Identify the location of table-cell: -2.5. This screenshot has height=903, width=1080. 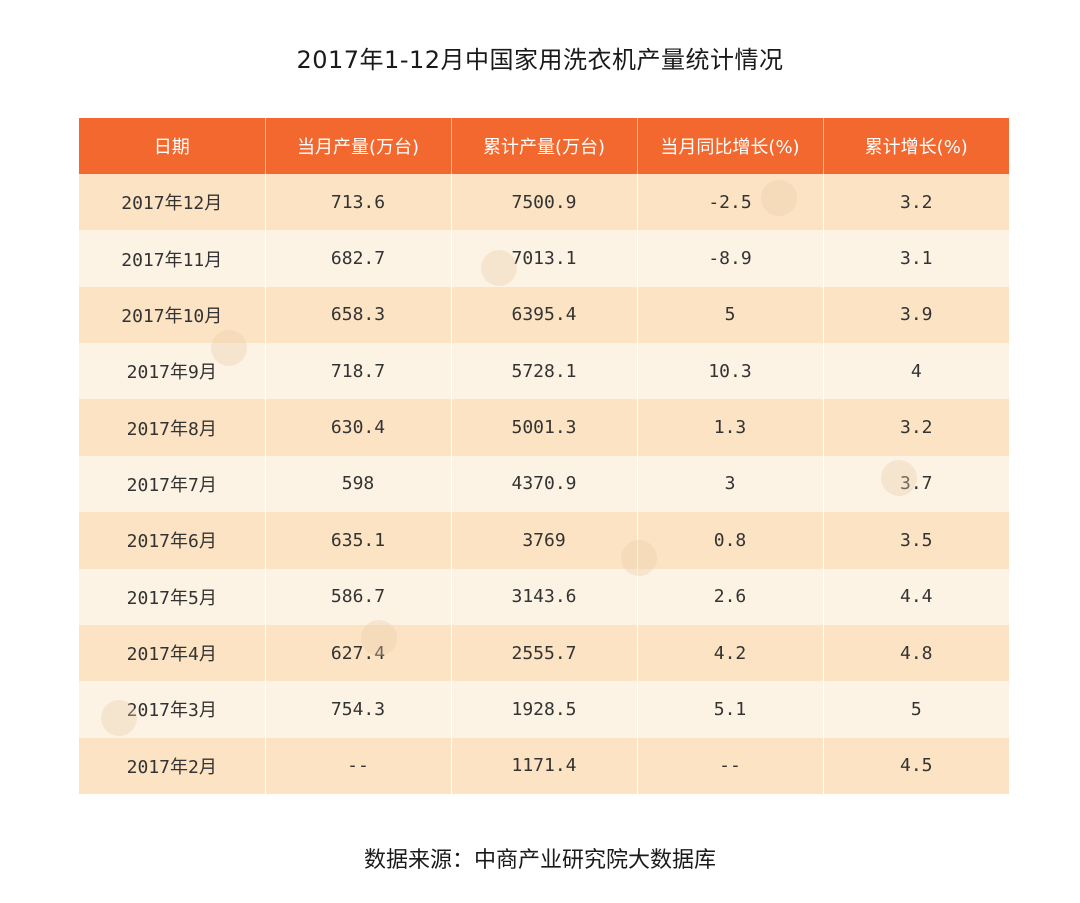
(730, 202).